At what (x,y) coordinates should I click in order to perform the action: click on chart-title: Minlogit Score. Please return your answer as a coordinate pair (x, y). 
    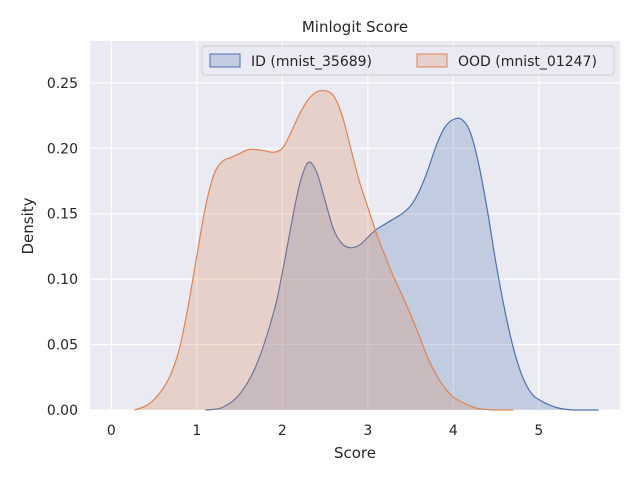
    Looking at the image, I should click on (355, 27).